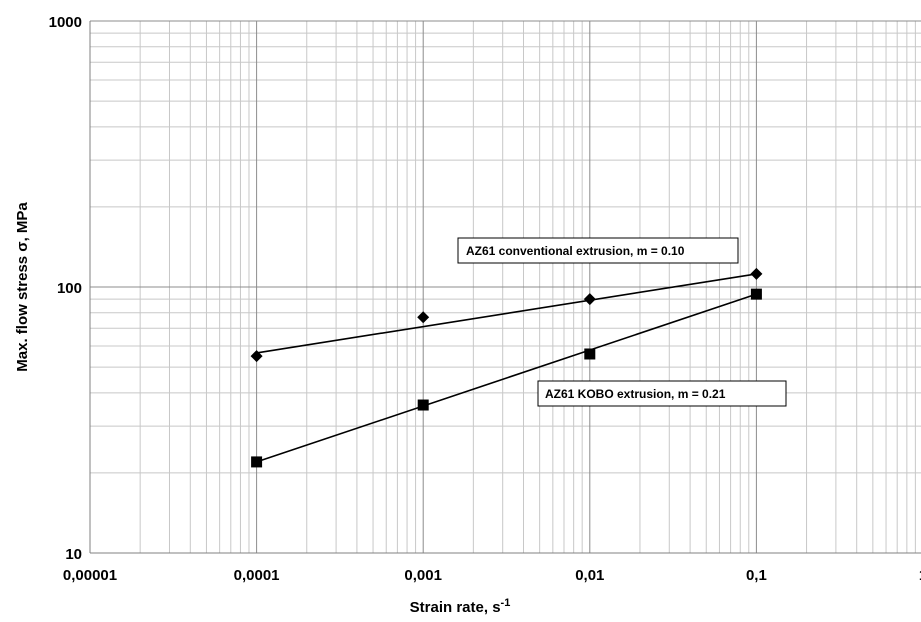 The height and width of the screenshot is (622, 921). I want to click on x-axis-title: Strain rate, s-1, so click(460, 606).